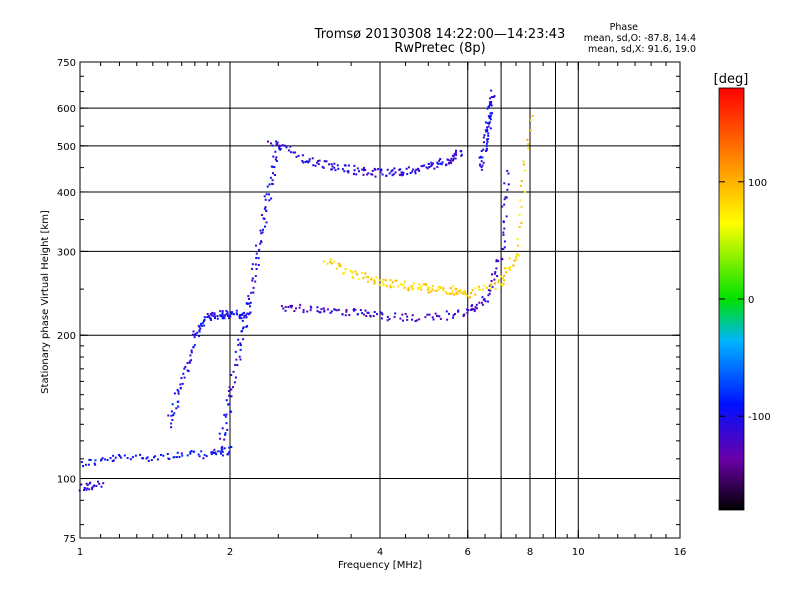 The width and height of the screenshot is (800, 600). What do you see at coordinates (69, 539) in the screenshot?
I see `y-tick-label: 75` at bounding box center [69, 539].